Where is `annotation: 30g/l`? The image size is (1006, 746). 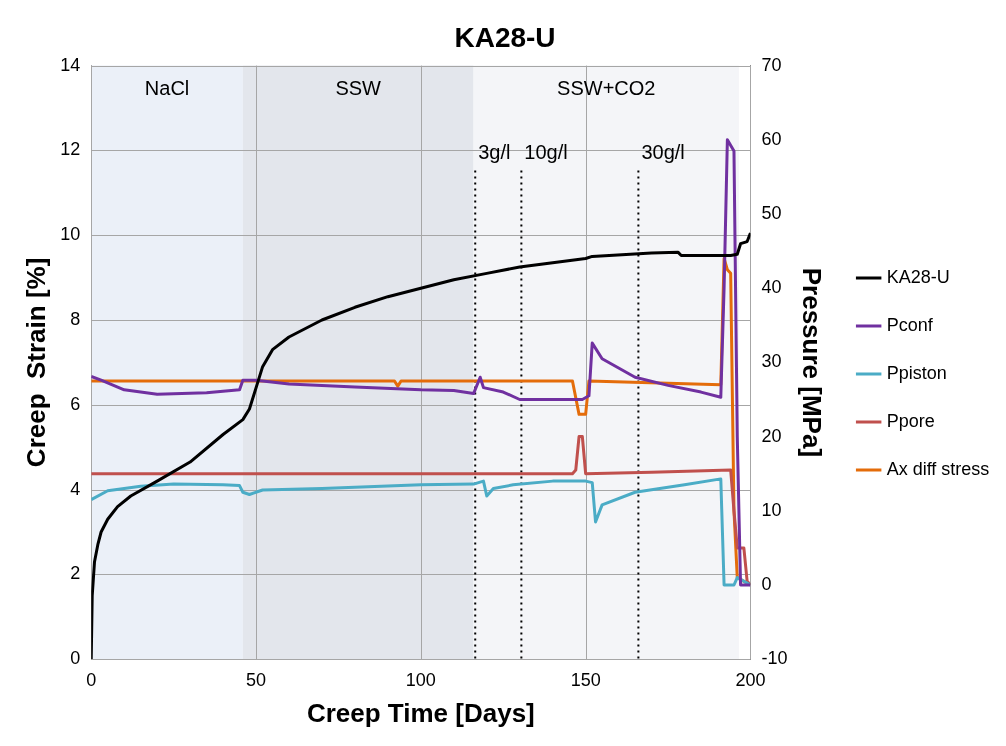
annotation: 30g/l is located at coordinates (663, 152).